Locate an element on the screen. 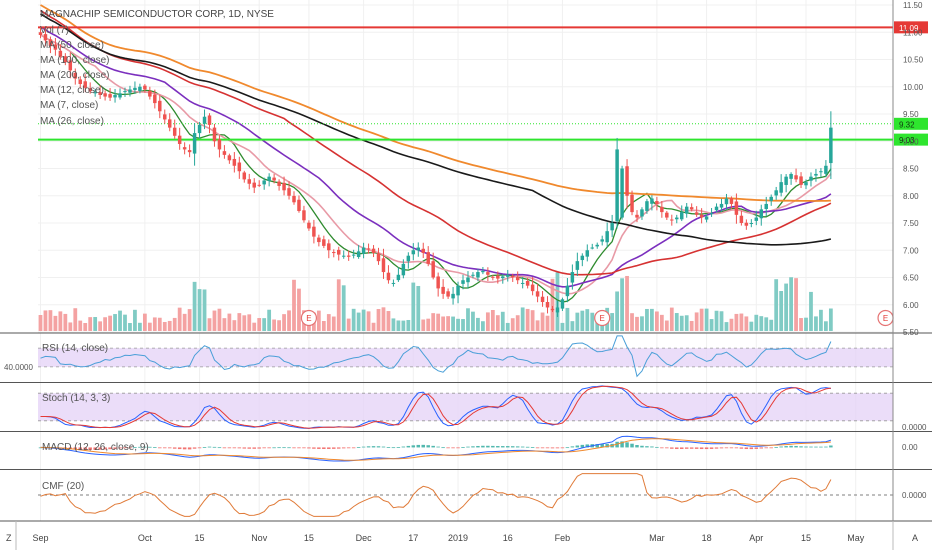 The height and width of the screenshot is (550, 932). legend-ma-7: MA (7, close) is located at coordinates (69, 105).